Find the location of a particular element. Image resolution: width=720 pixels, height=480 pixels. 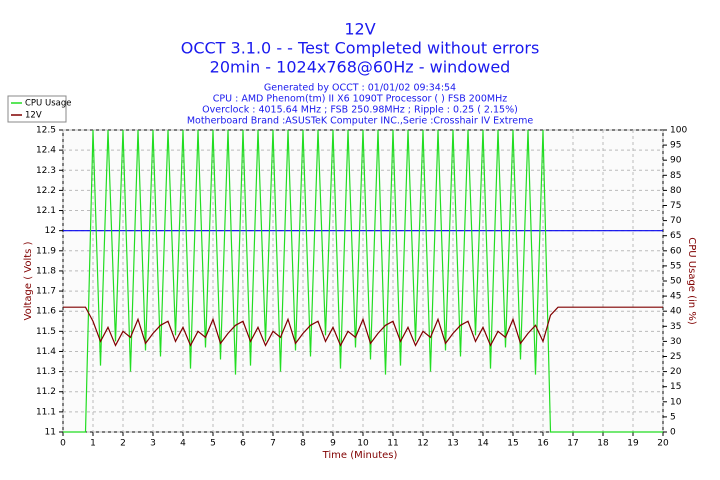

y2-tick-label: 35 is located at coordinates (675, 327).